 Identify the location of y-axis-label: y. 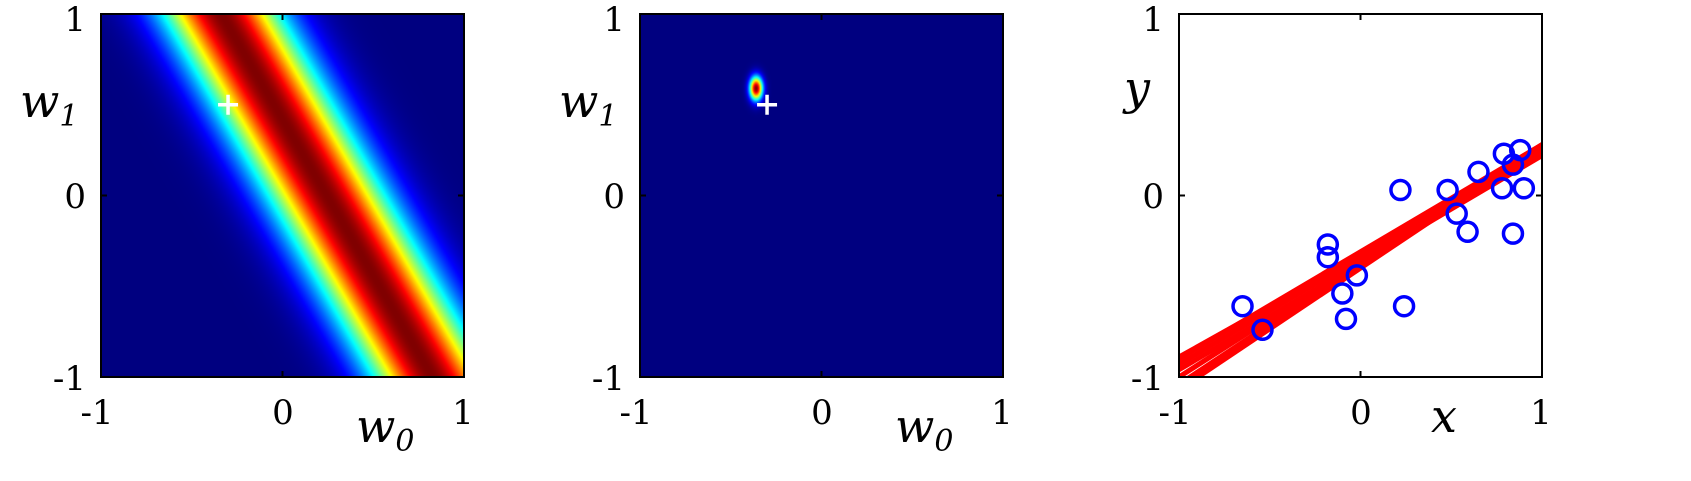
(1136, 88).